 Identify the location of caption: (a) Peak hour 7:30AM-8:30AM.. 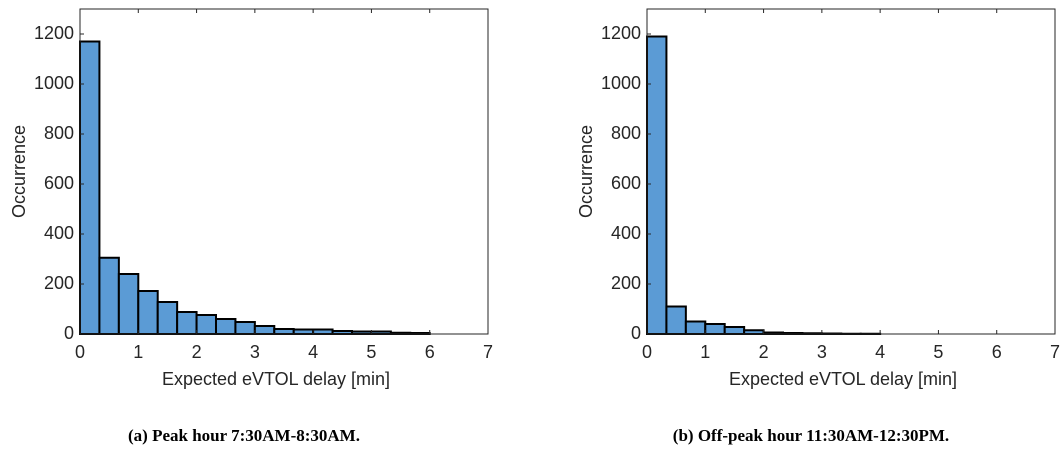
(244, 435).